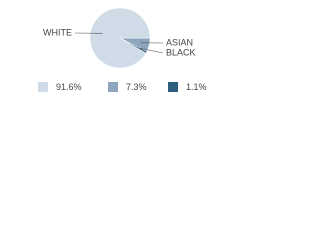 The width and height of the screenshot is (320, 240). I want to click on pie, so click(120, 38).